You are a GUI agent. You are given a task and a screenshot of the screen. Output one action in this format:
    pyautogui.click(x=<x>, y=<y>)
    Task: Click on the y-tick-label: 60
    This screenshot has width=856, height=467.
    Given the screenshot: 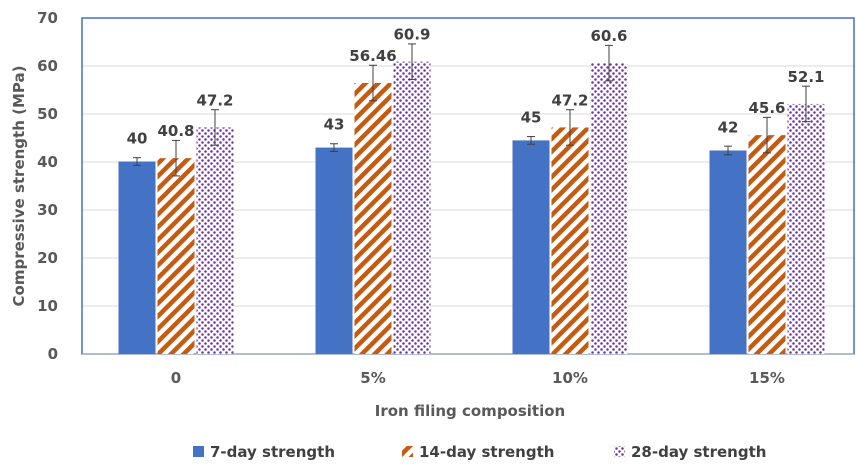 What is the action you would take?
    pyautogui.click(x=47, y=66)
    